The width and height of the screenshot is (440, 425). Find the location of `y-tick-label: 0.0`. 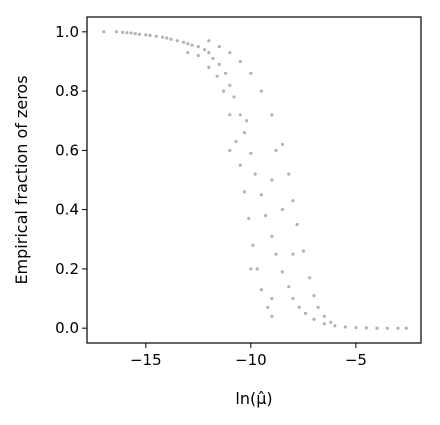

y-tick-label: 0.0 is located at coordinates (67, 328).